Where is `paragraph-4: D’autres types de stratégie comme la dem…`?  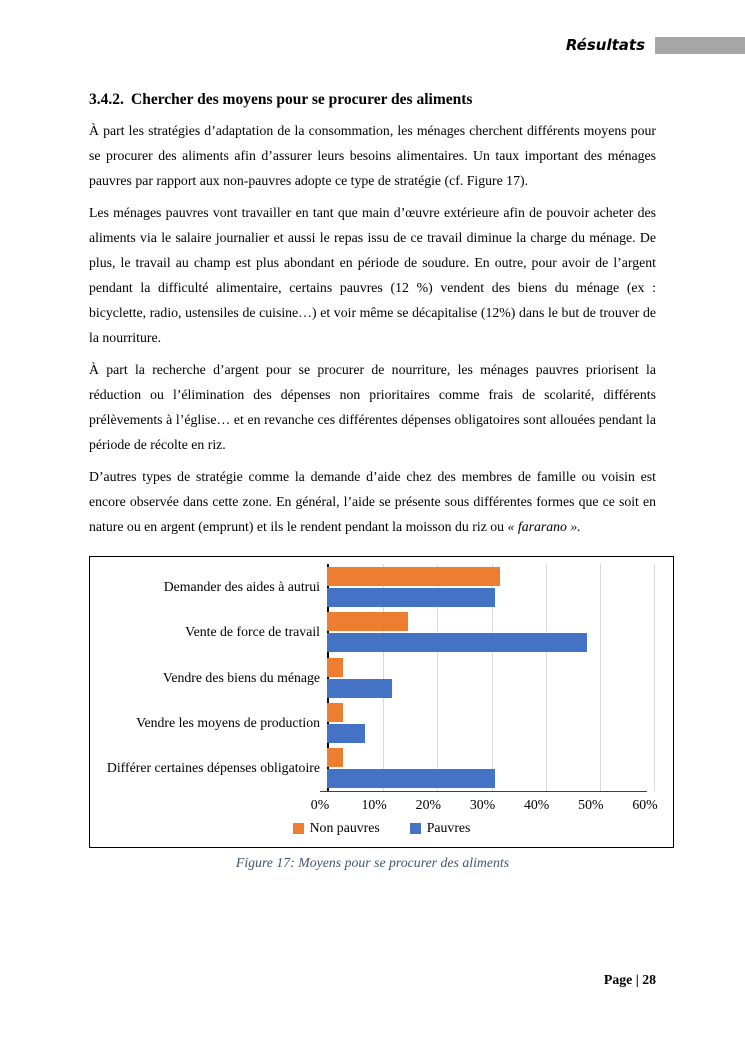
paragraph-4: D’autres types de stratégie comme la dem… is located at coordinates (372, 501).